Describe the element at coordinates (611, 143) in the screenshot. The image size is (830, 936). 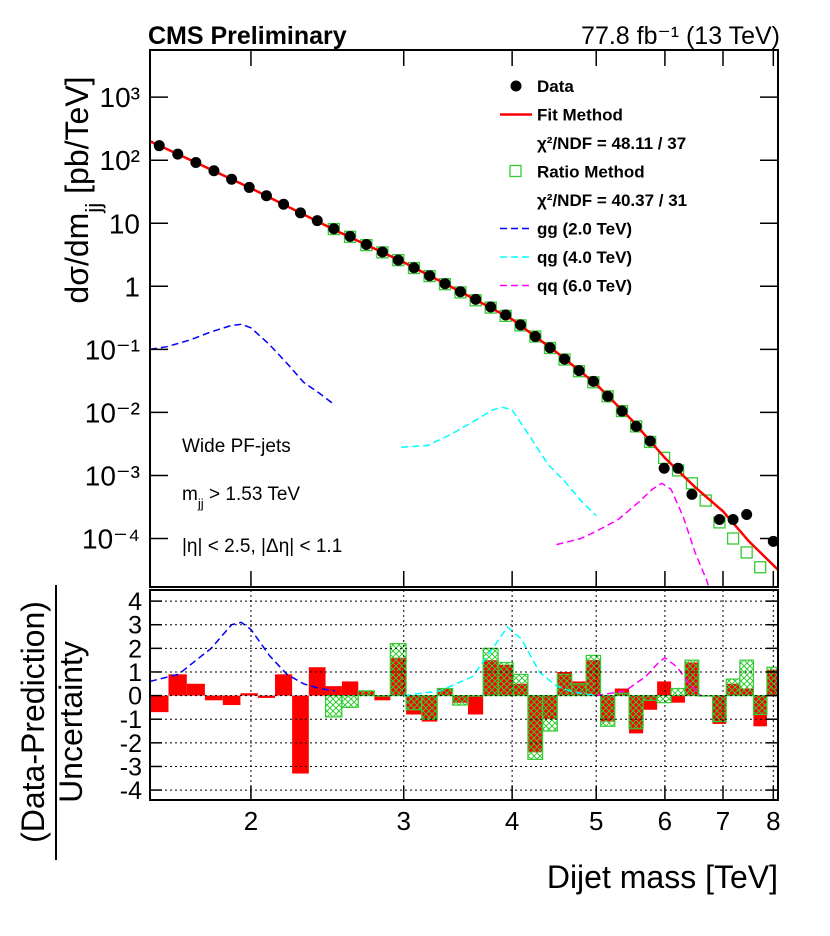
I see `legend-note: χ²/NDF = 48.11 / 37` at that location.